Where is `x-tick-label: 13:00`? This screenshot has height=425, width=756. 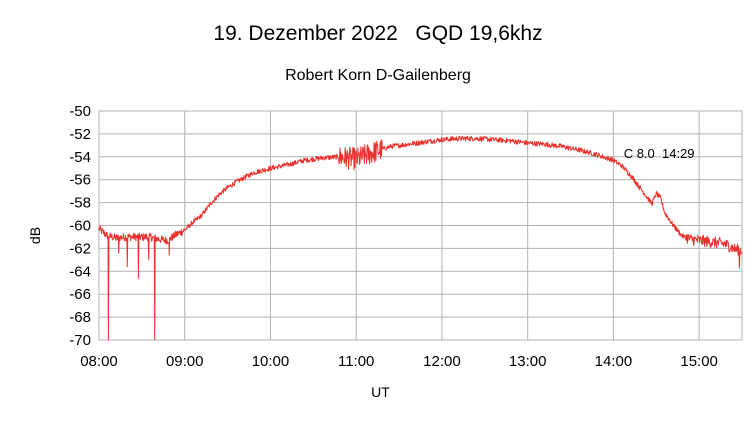 x-tick-label: 13:00 is located at coordinates (528, 361).